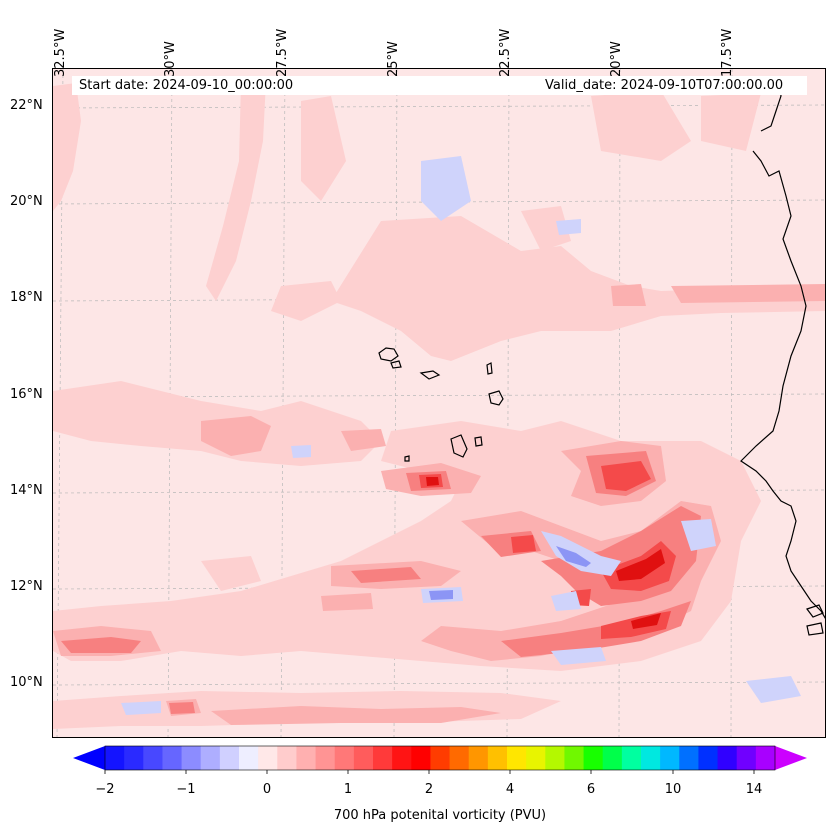 This screenshot has height=836, width=837. What do you see at coordinates (505, 52) in the screenshot?
I see `lon-label-22.5w: 22.5°W` at bounding box center [505, 52].